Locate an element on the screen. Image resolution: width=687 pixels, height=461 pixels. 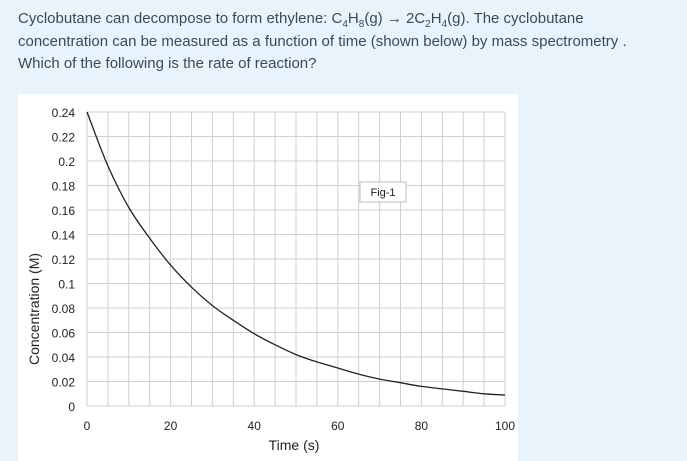
fig-annotation: Fig-1 is located at coordinates (382, 193).